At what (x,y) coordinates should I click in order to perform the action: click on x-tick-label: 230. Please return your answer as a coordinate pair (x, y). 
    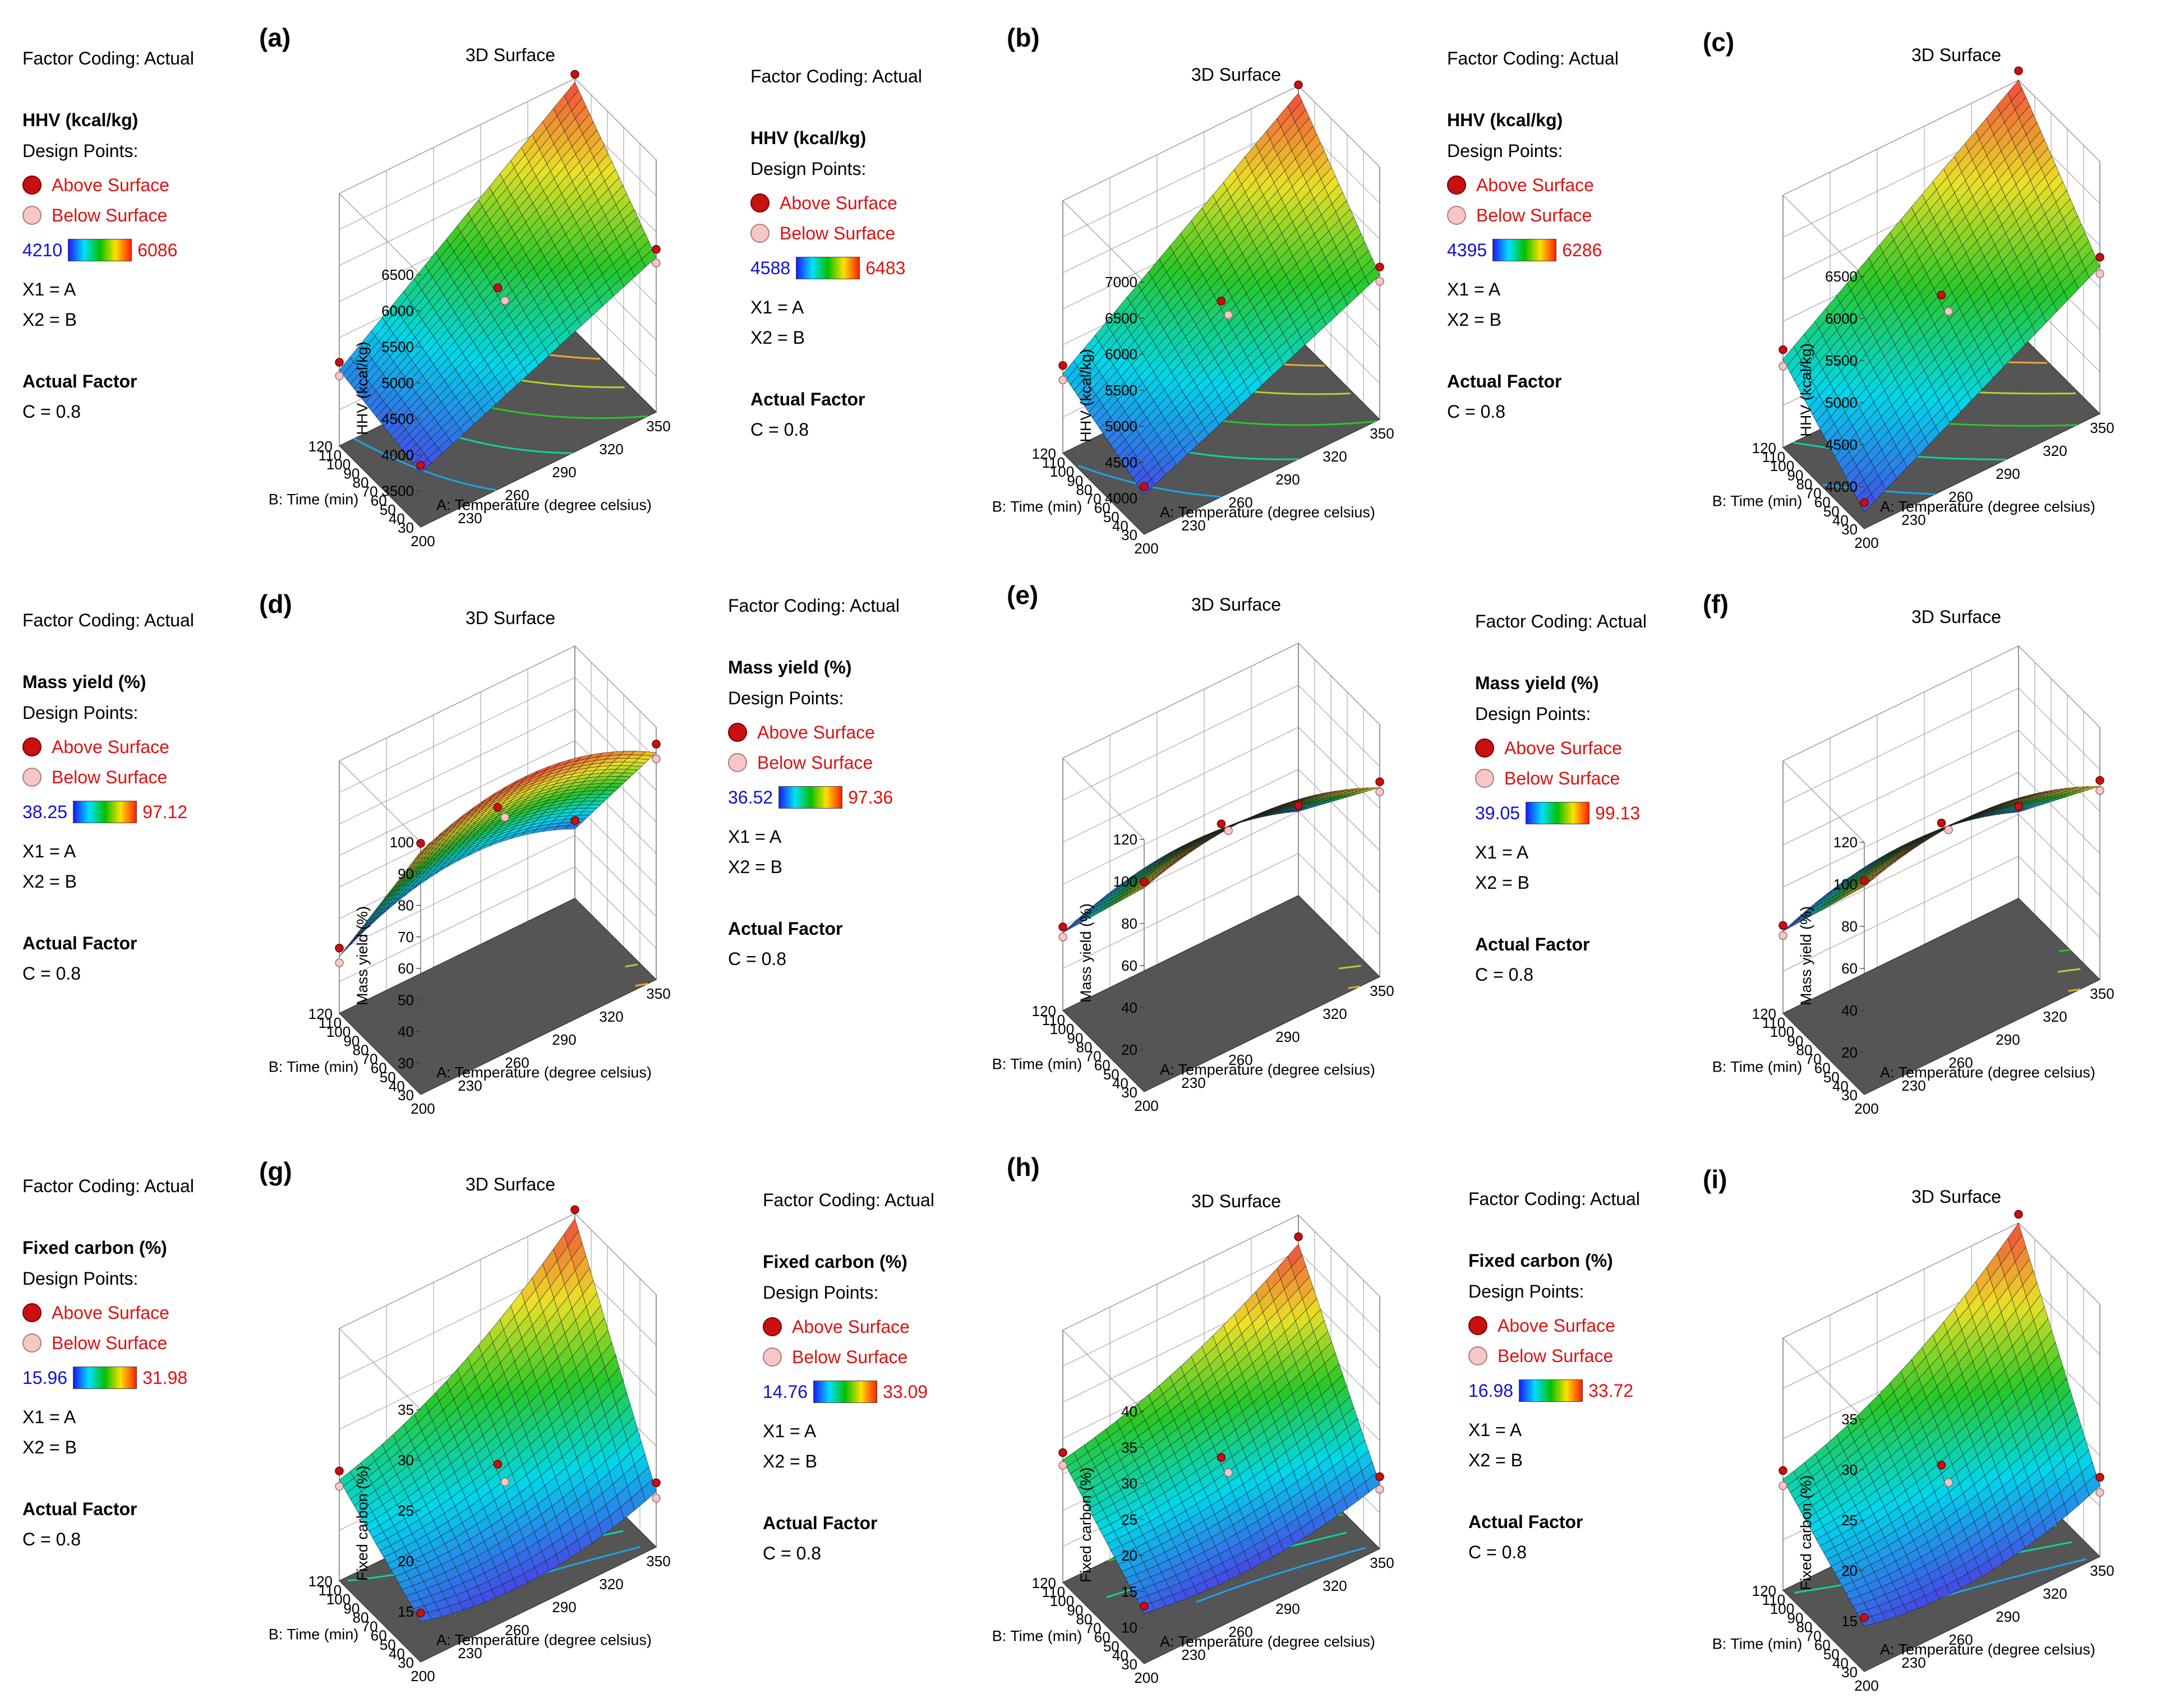
    Looking at the image, I should click on (470, 1085).